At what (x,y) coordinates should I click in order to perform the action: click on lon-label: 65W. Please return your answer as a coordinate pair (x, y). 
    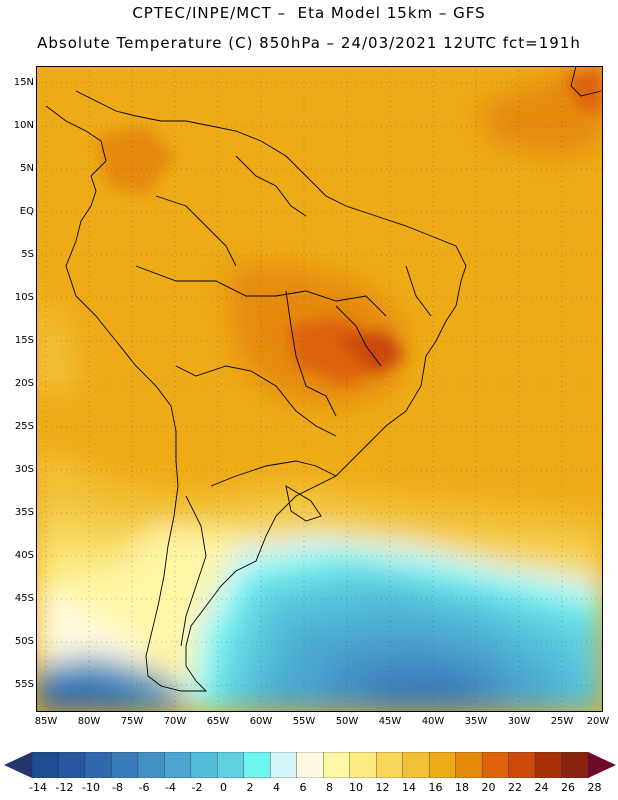
    Looking at the image, I should click on (218, 721).